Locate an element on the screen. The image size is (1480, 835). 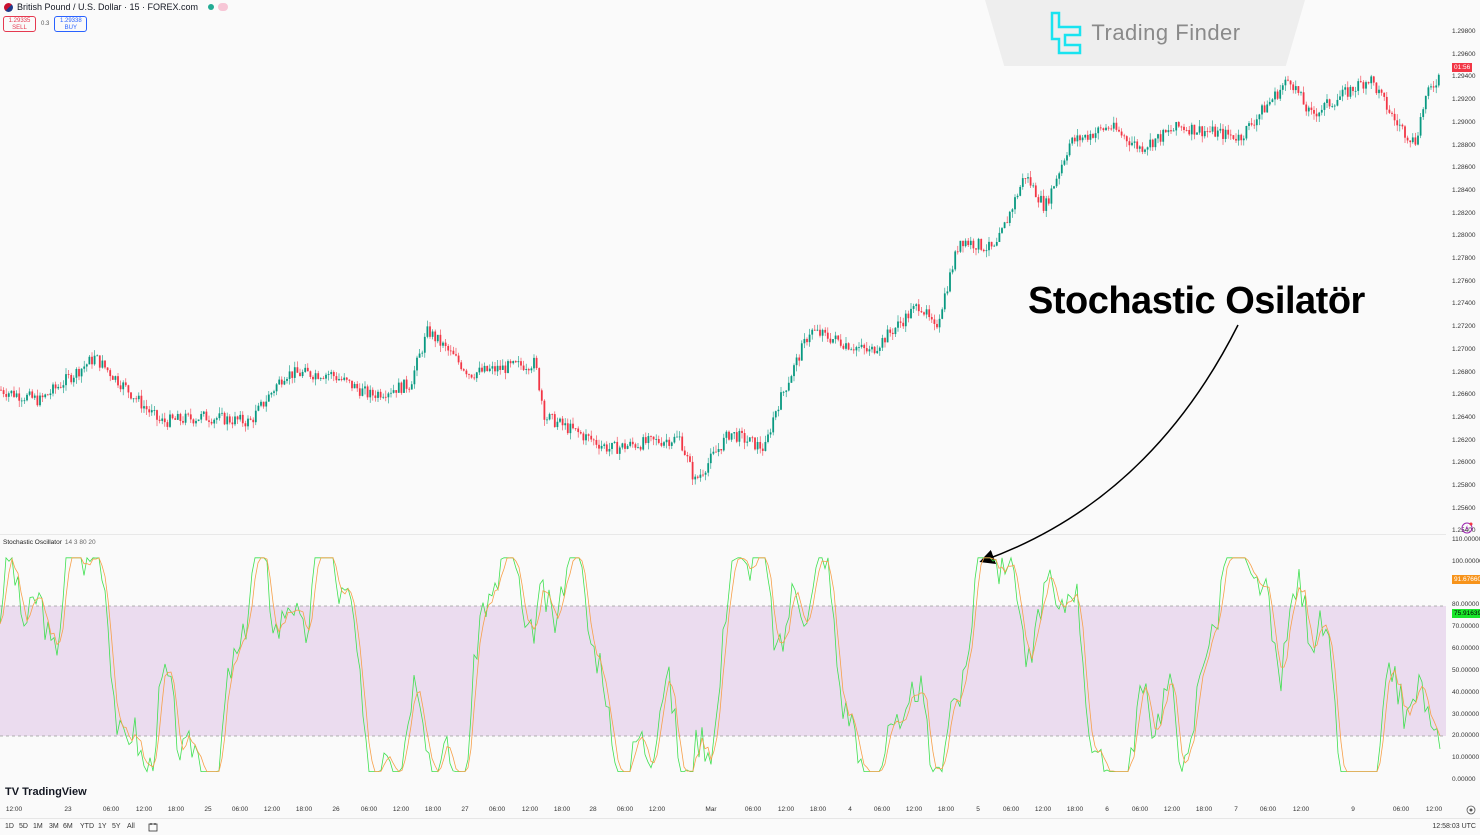
price-label: 1.26800 is located at coordinates (1464, 372).